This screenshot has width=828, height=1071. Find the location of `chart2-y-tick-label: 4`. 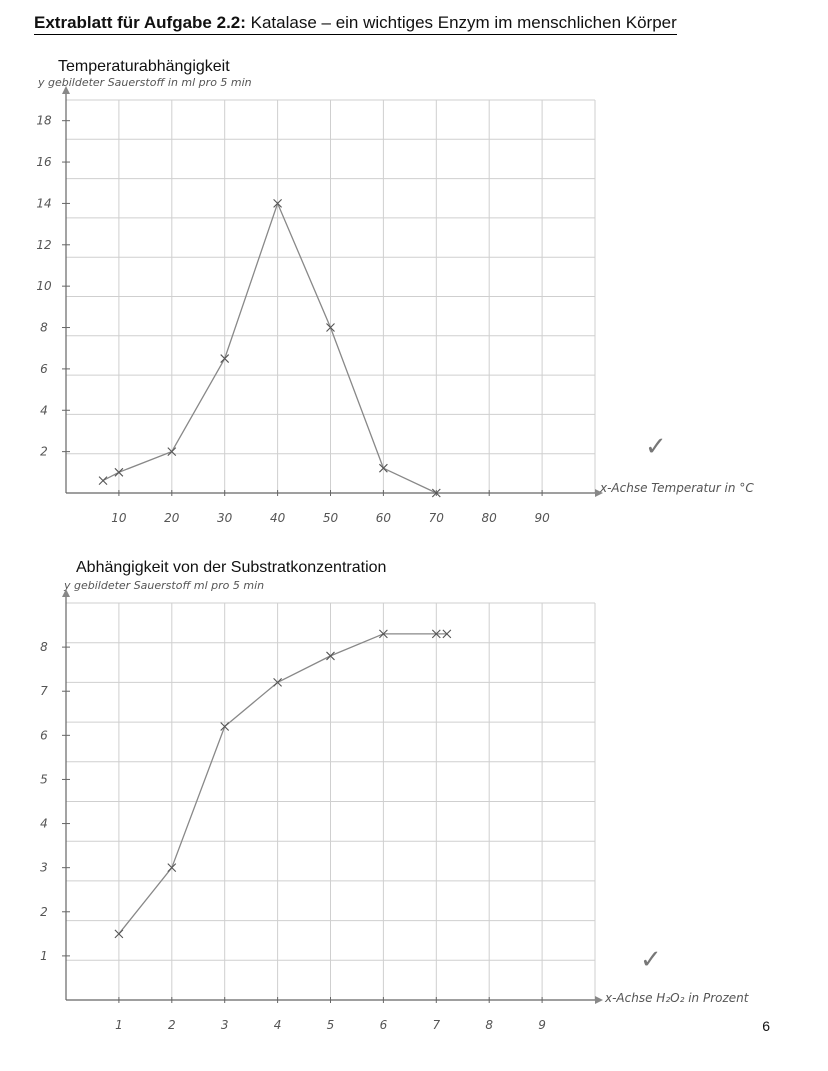

chart2-y-tick-label: 4 is located at coordinates (44, 824).